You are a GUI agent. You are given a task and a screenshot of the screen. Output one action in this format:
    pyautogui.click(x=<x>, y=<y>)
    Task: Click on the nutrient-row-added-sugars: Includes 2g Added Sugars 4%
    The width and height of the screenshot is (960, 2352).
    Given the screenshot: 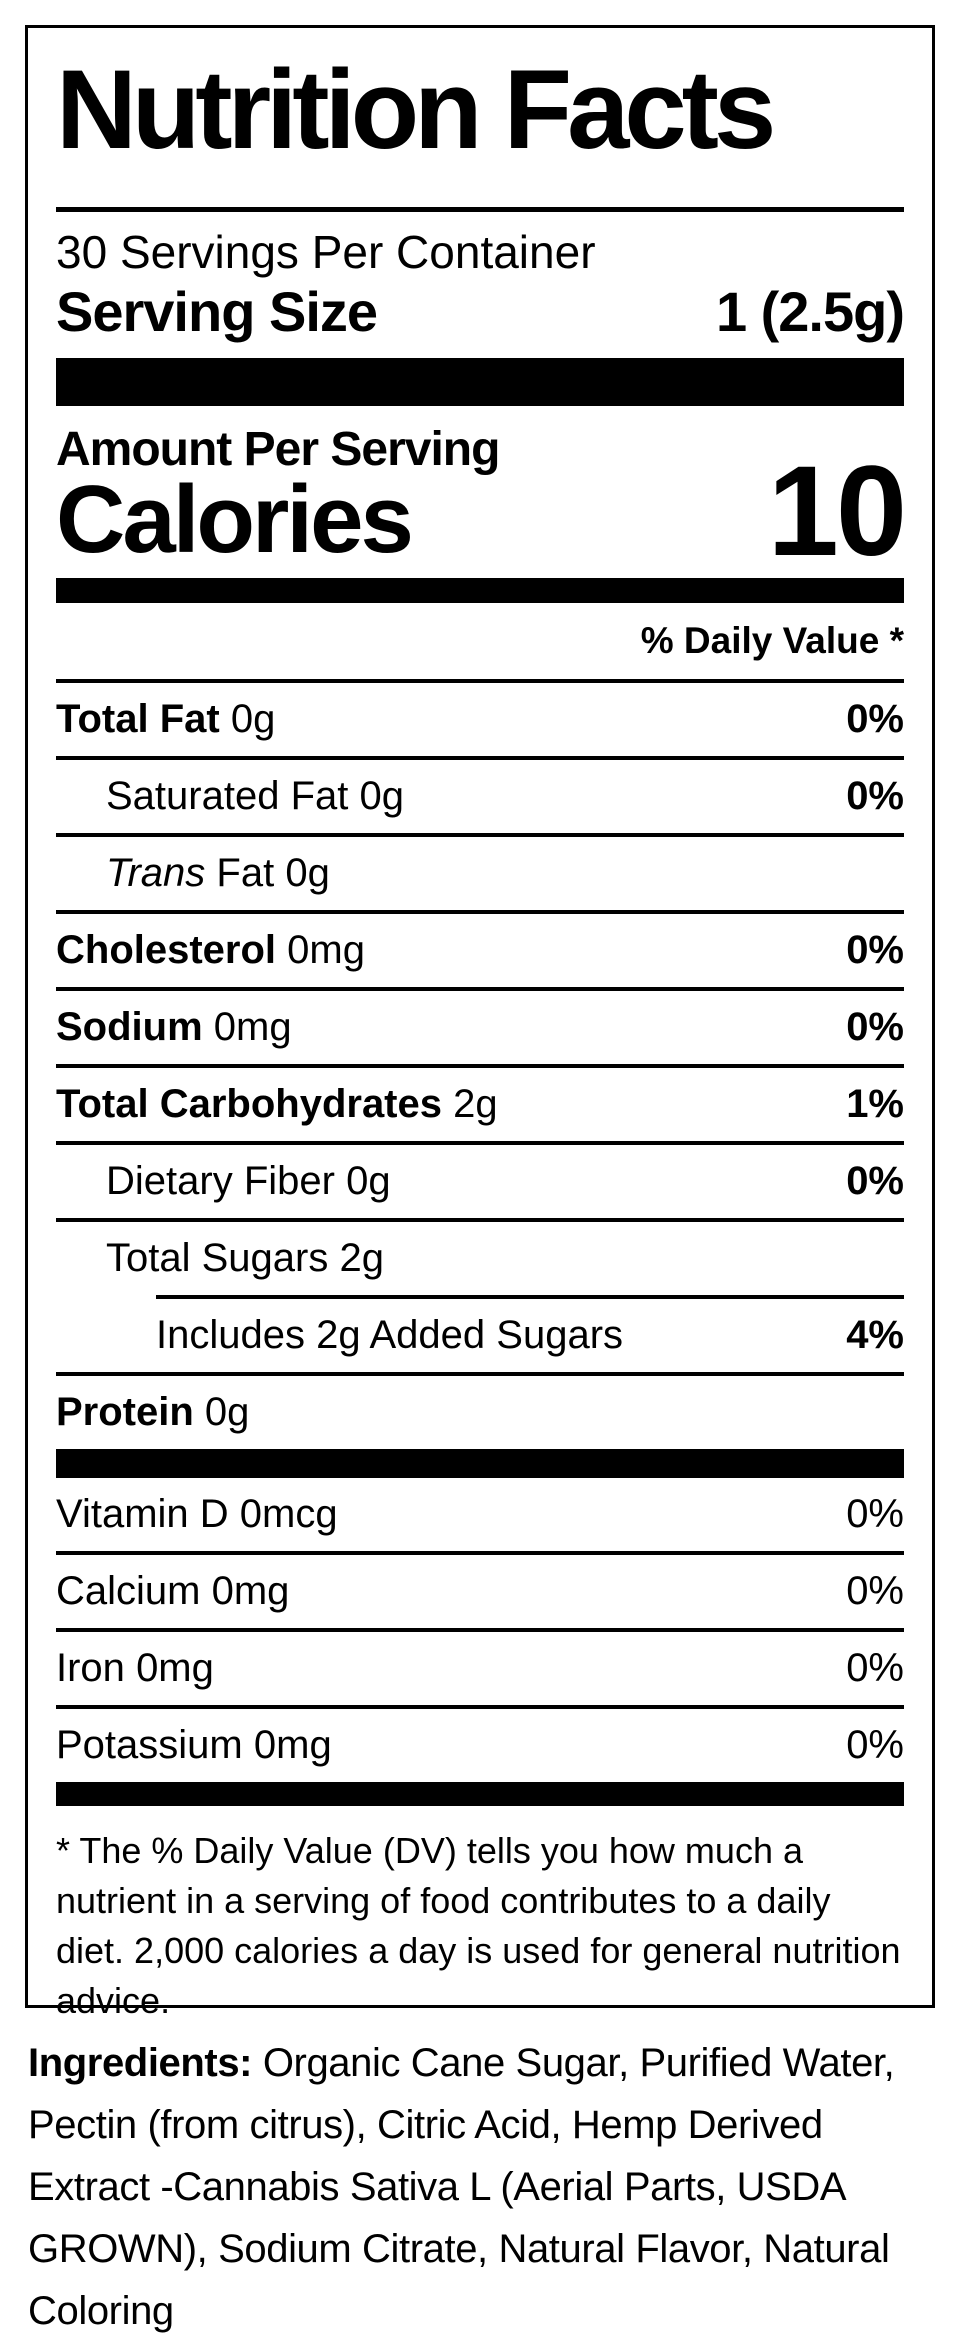 What is the action you would take?
    pyautogui.click(x=530, y=1333)
    